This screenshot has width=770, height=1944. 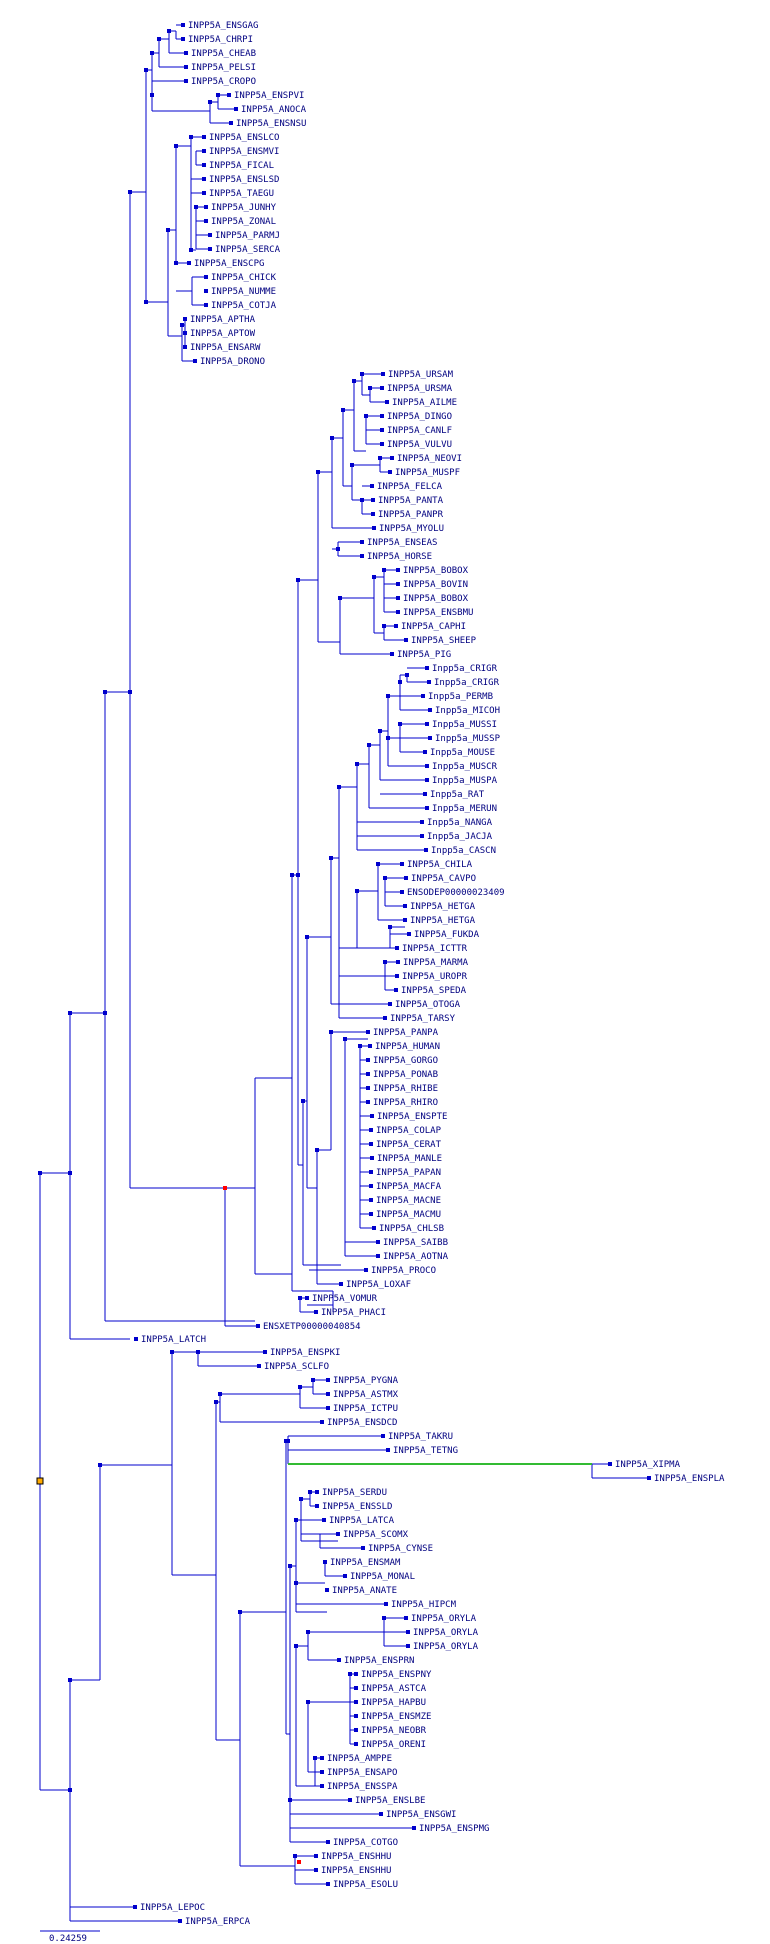 I want to click on leaf-label: INPP5A_PHACI, so click(x=353, y=1313).